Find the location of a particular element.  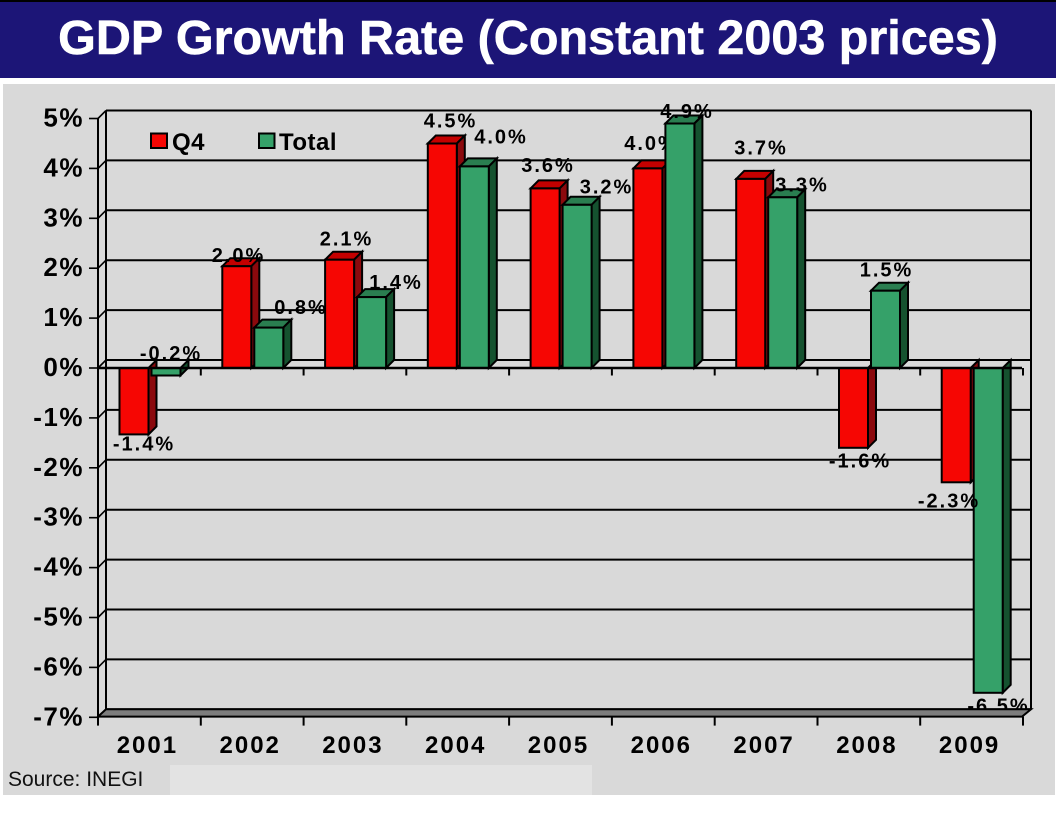

svg-text: -4% is located at coordinates (58, 567).